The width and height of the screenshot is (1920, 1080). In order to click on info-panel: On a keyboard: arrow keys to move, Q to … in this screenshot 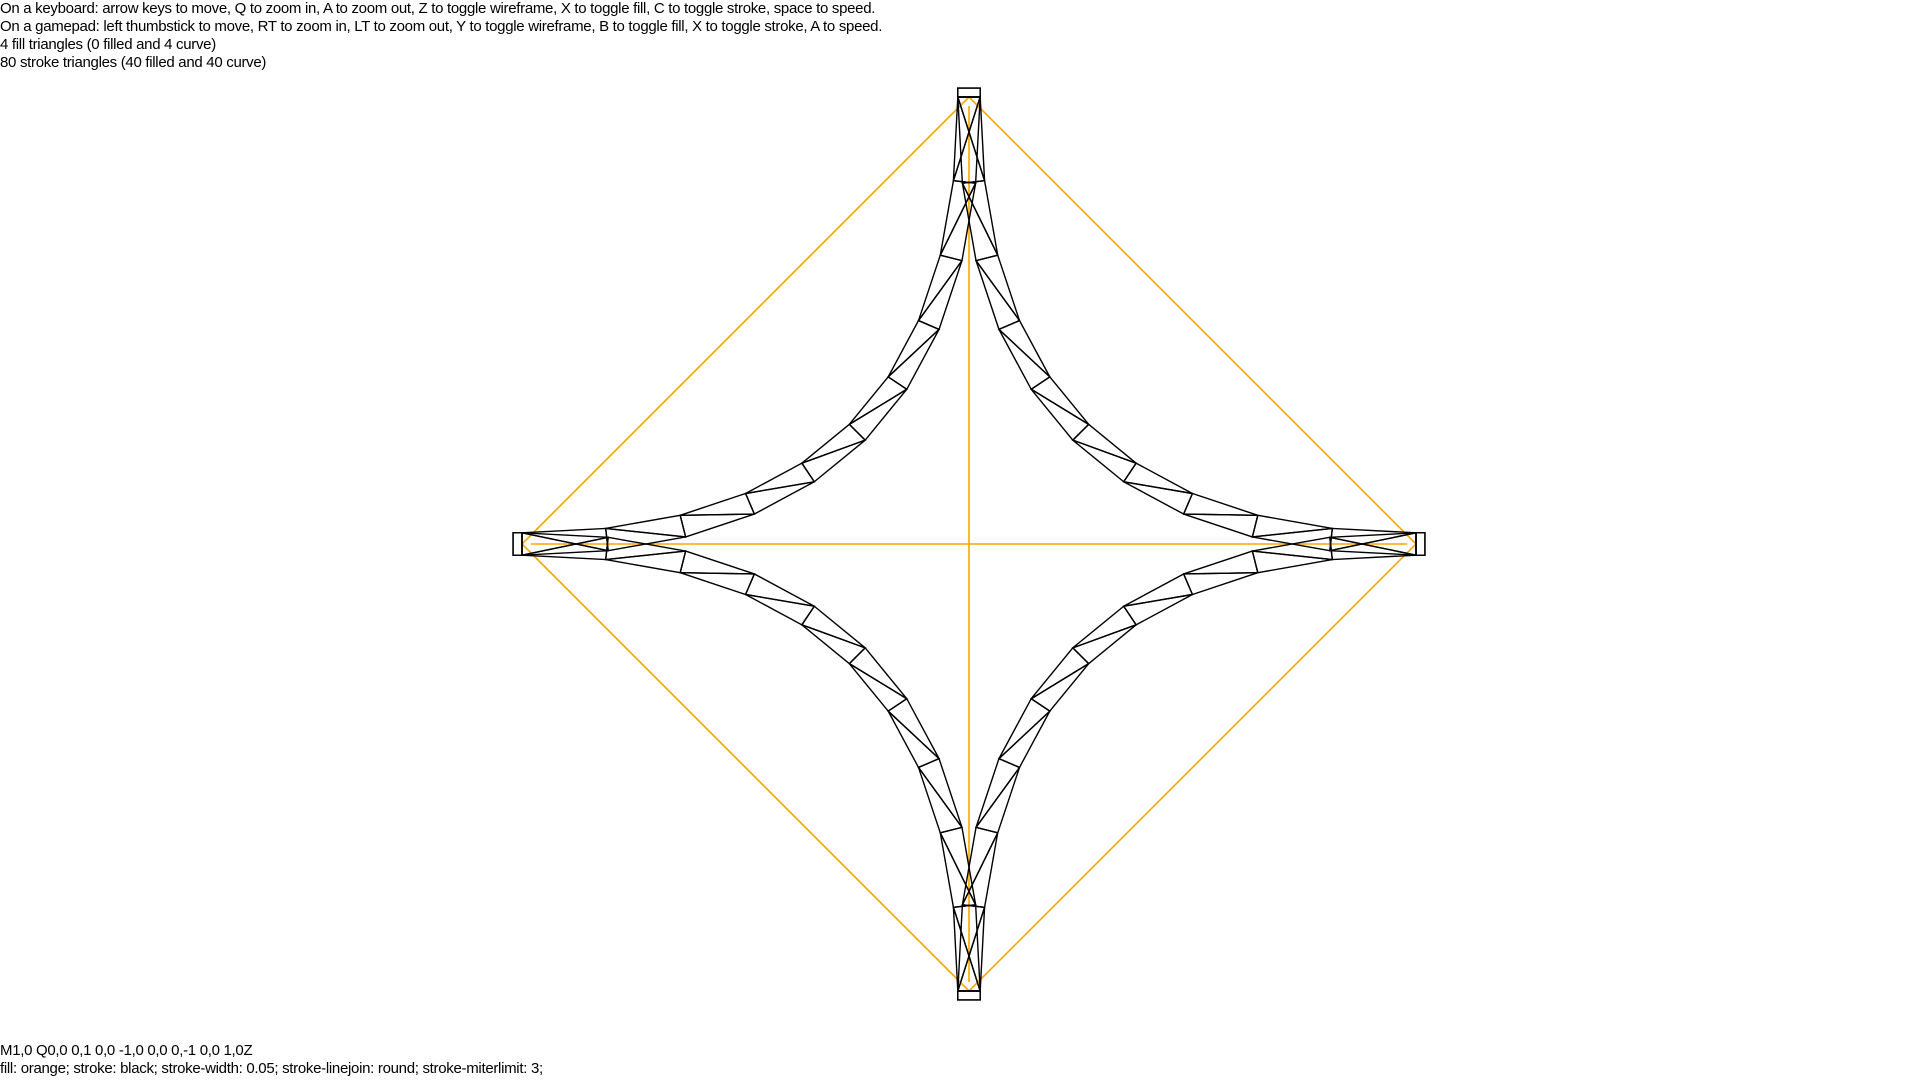, I will do `click(441, 36)`.